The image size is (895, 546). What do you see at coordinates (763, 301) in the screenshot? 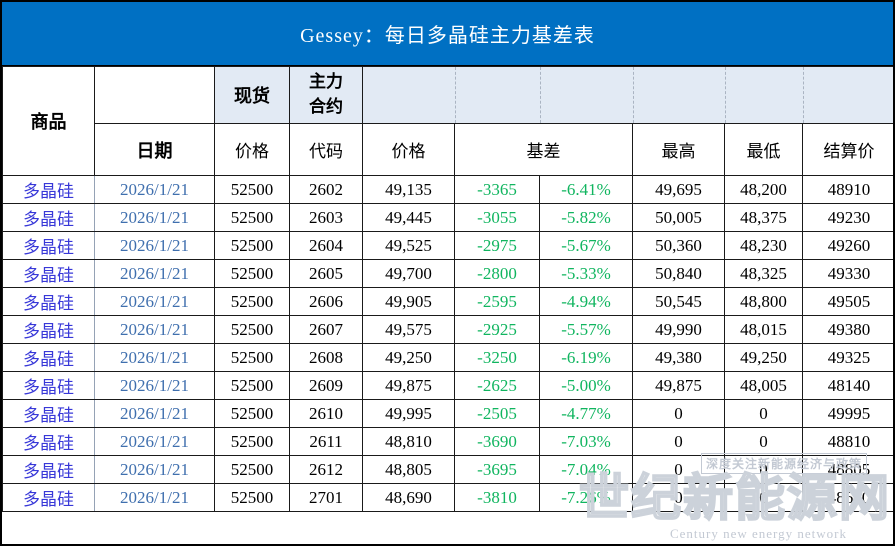
I see `cell-low: 48,800` at bounding box center [763, 301].